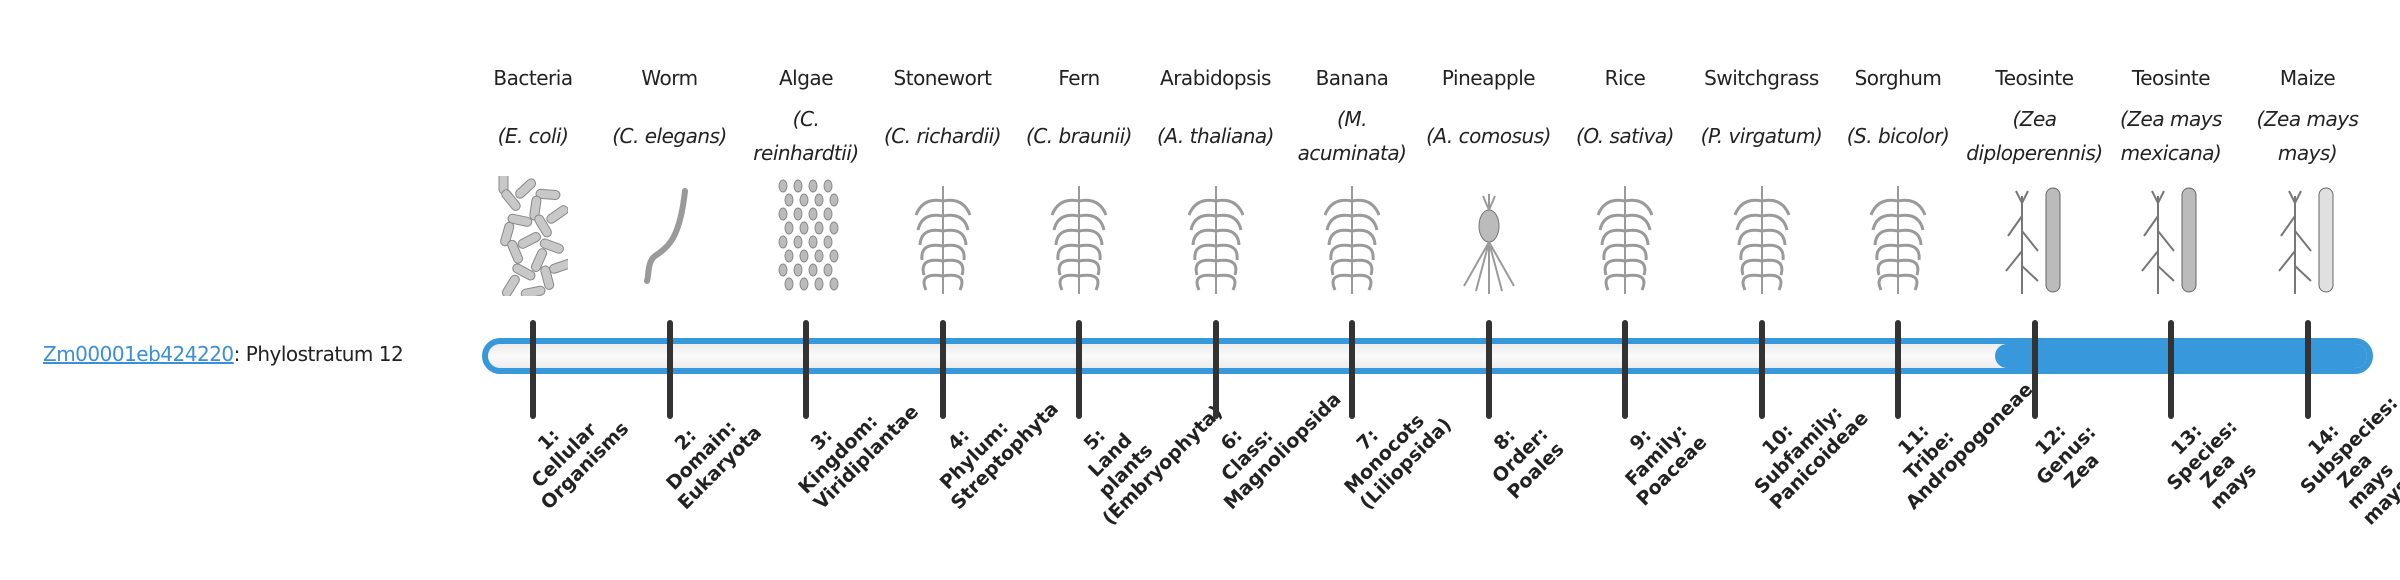 This screenshot has width=2400, height=580. Describe the element at coordinates (1811, 458) in the screenshot. I see `stratum-label: 10: Subfamily: Panicoideae` at that location.